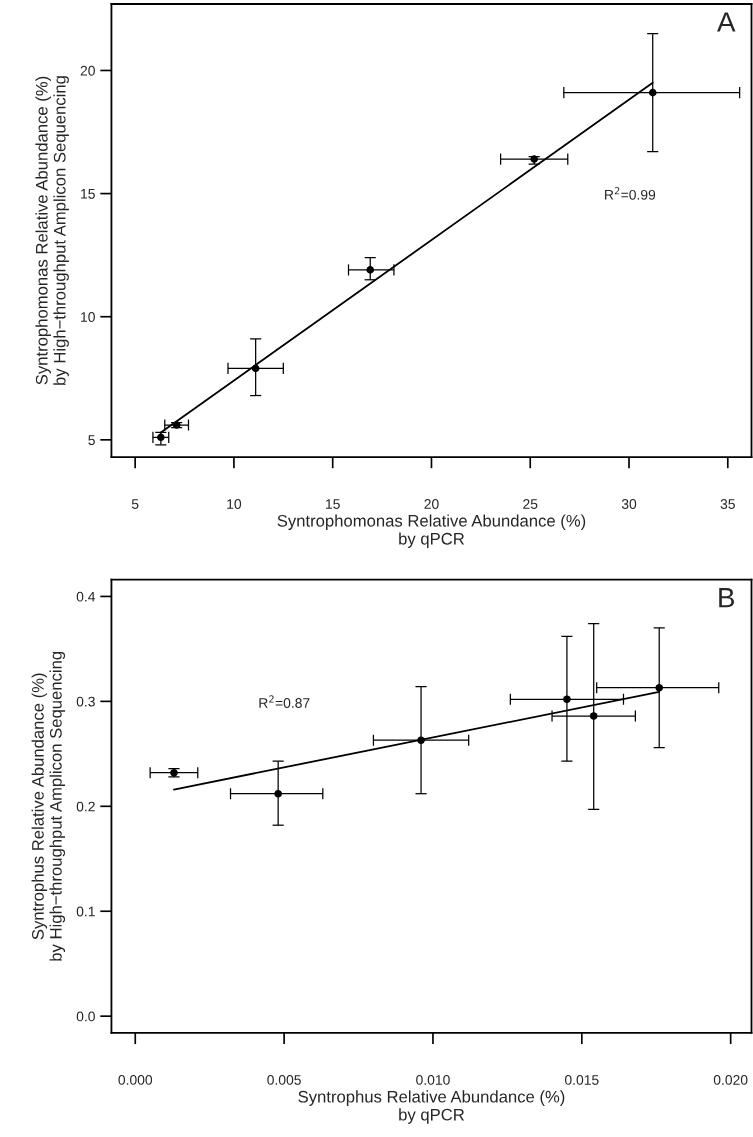 The height and width of the screenshot is (1137, 753). What do you see at coordinates (86, 596) in the screenshot?
I see `y-tick-label: 0.4` at bounding box center [86, 596].